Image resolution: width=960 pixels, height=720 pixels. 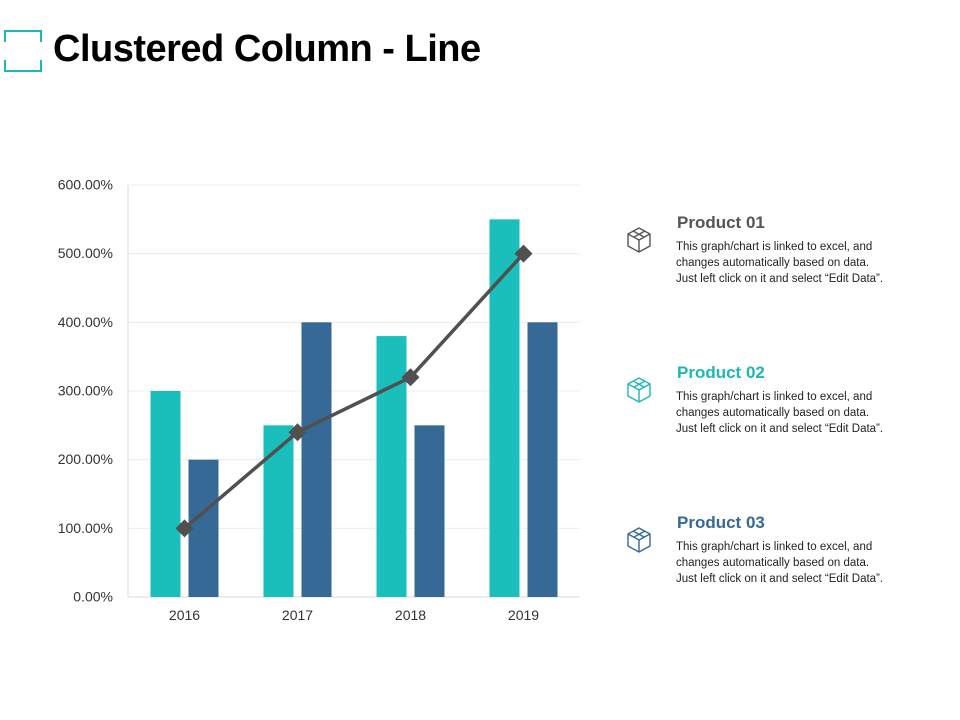 What do you see at coordinates (523, 615) in the screenshot?
I see `x-tick-label: 2019` at bounding box center [523, 615].